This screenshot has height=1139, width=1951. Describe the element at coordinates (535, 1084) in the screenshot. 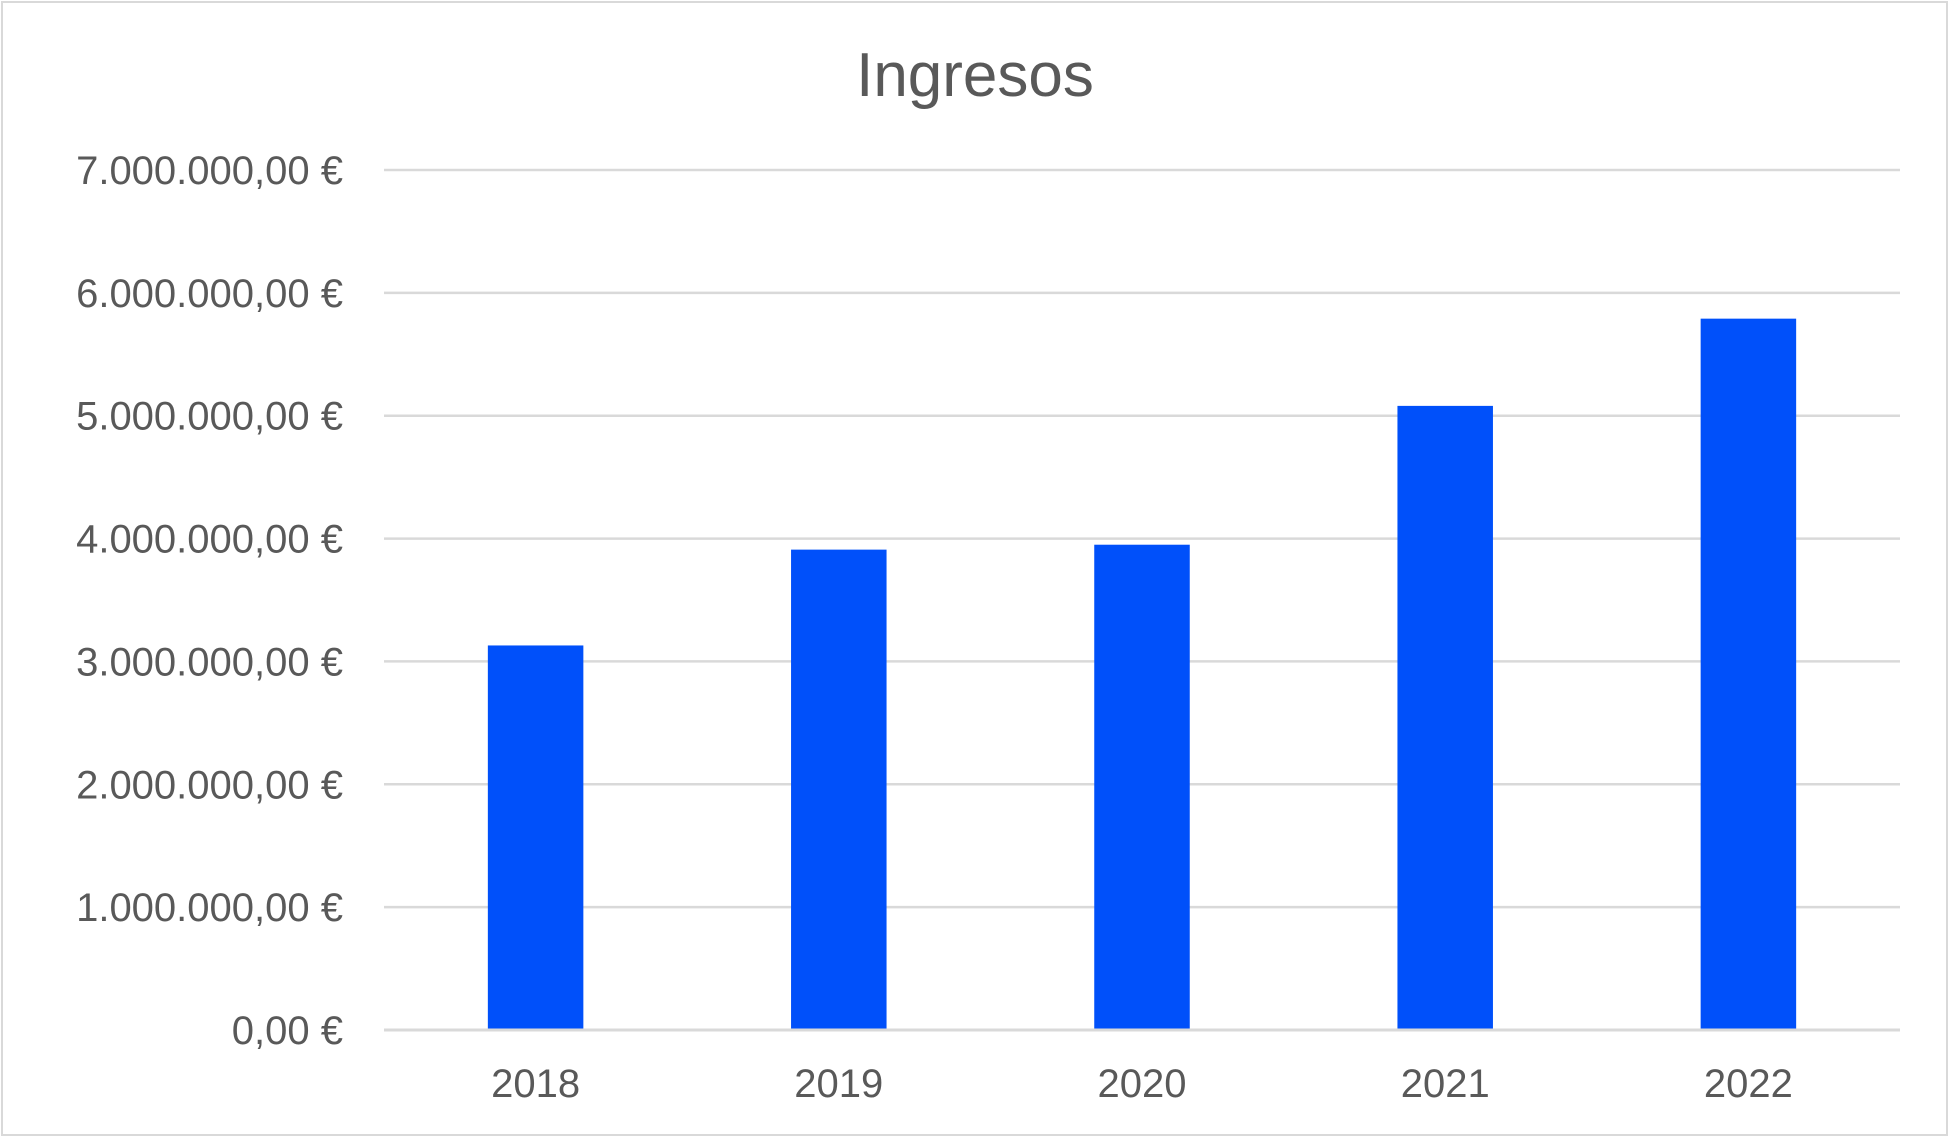

I see `x-tick-label: 2018` at that location.